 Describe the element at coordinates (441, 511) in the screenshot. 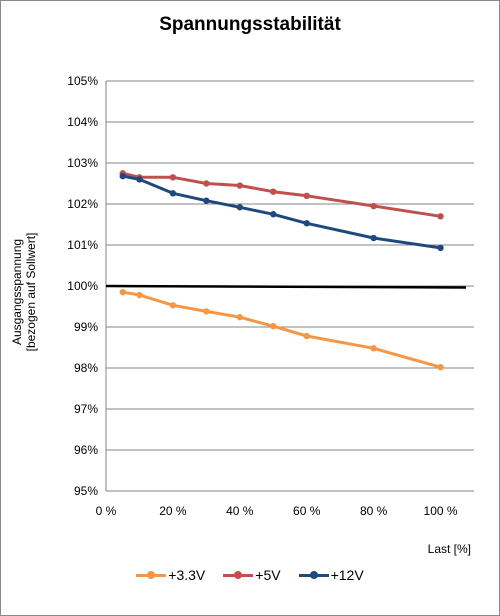

I see `x-tick-label: 100 %` at that location.